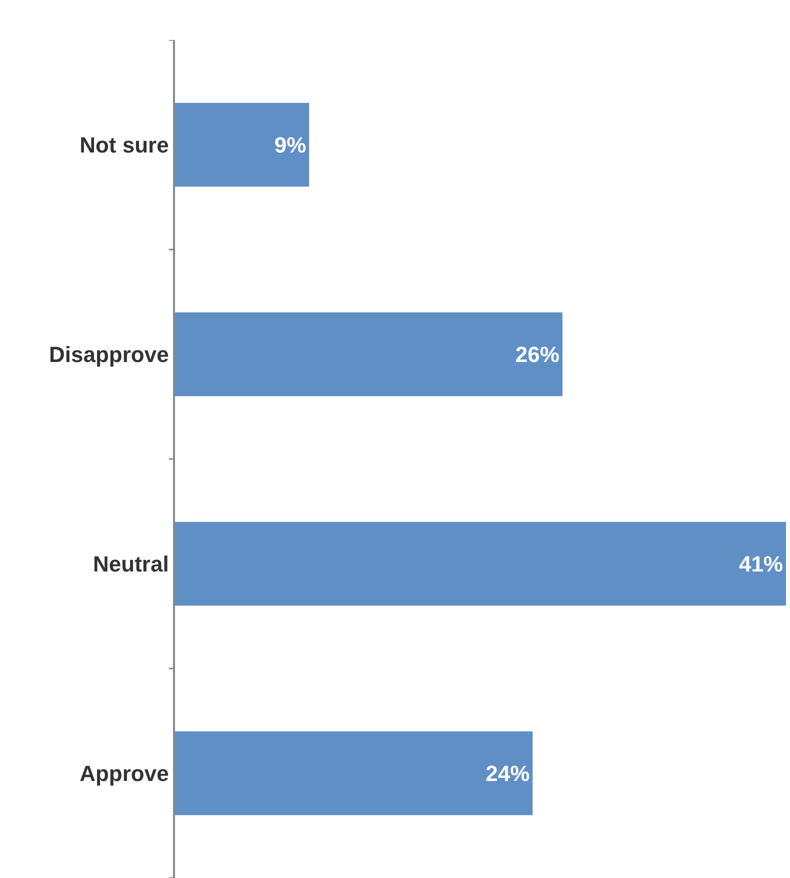  Describe the element at coordinates (508, 773) in the screenshot. I see `data-label: 24%` at that location.